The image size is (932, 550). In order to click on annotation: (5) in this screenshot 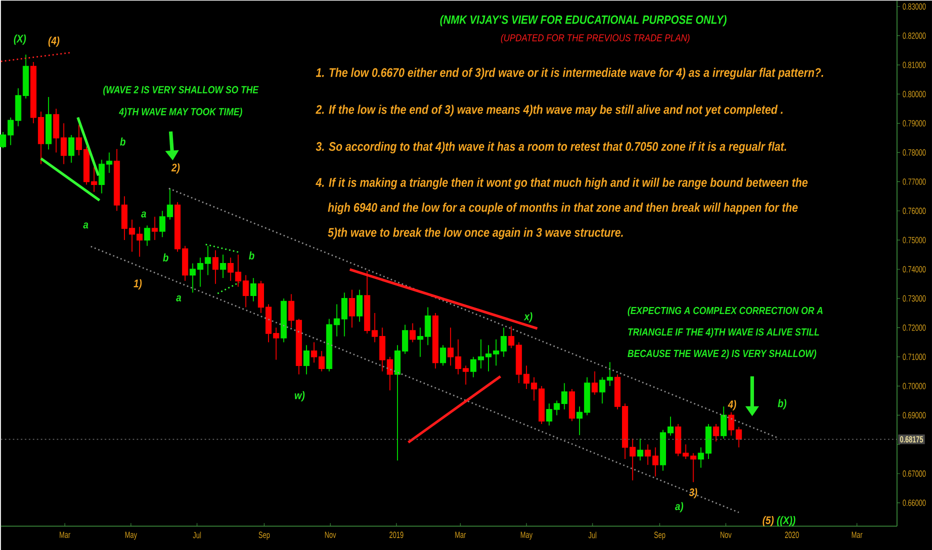, I will do `click(768, 521)`.